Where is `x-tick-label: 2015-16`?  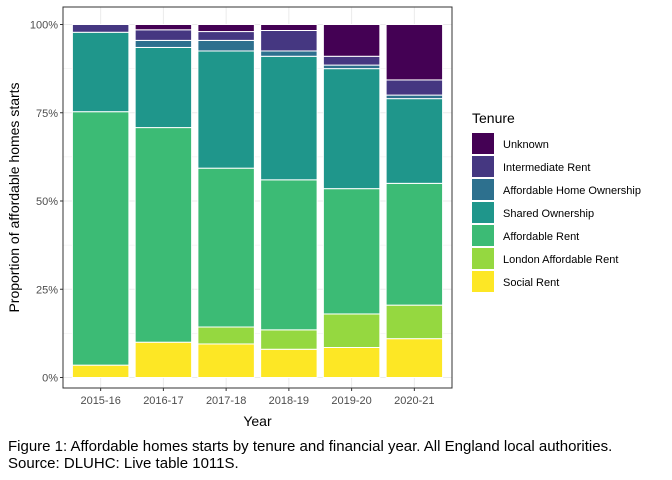
x-tick-label: 2015-16 is located at coordinates (100, 401).